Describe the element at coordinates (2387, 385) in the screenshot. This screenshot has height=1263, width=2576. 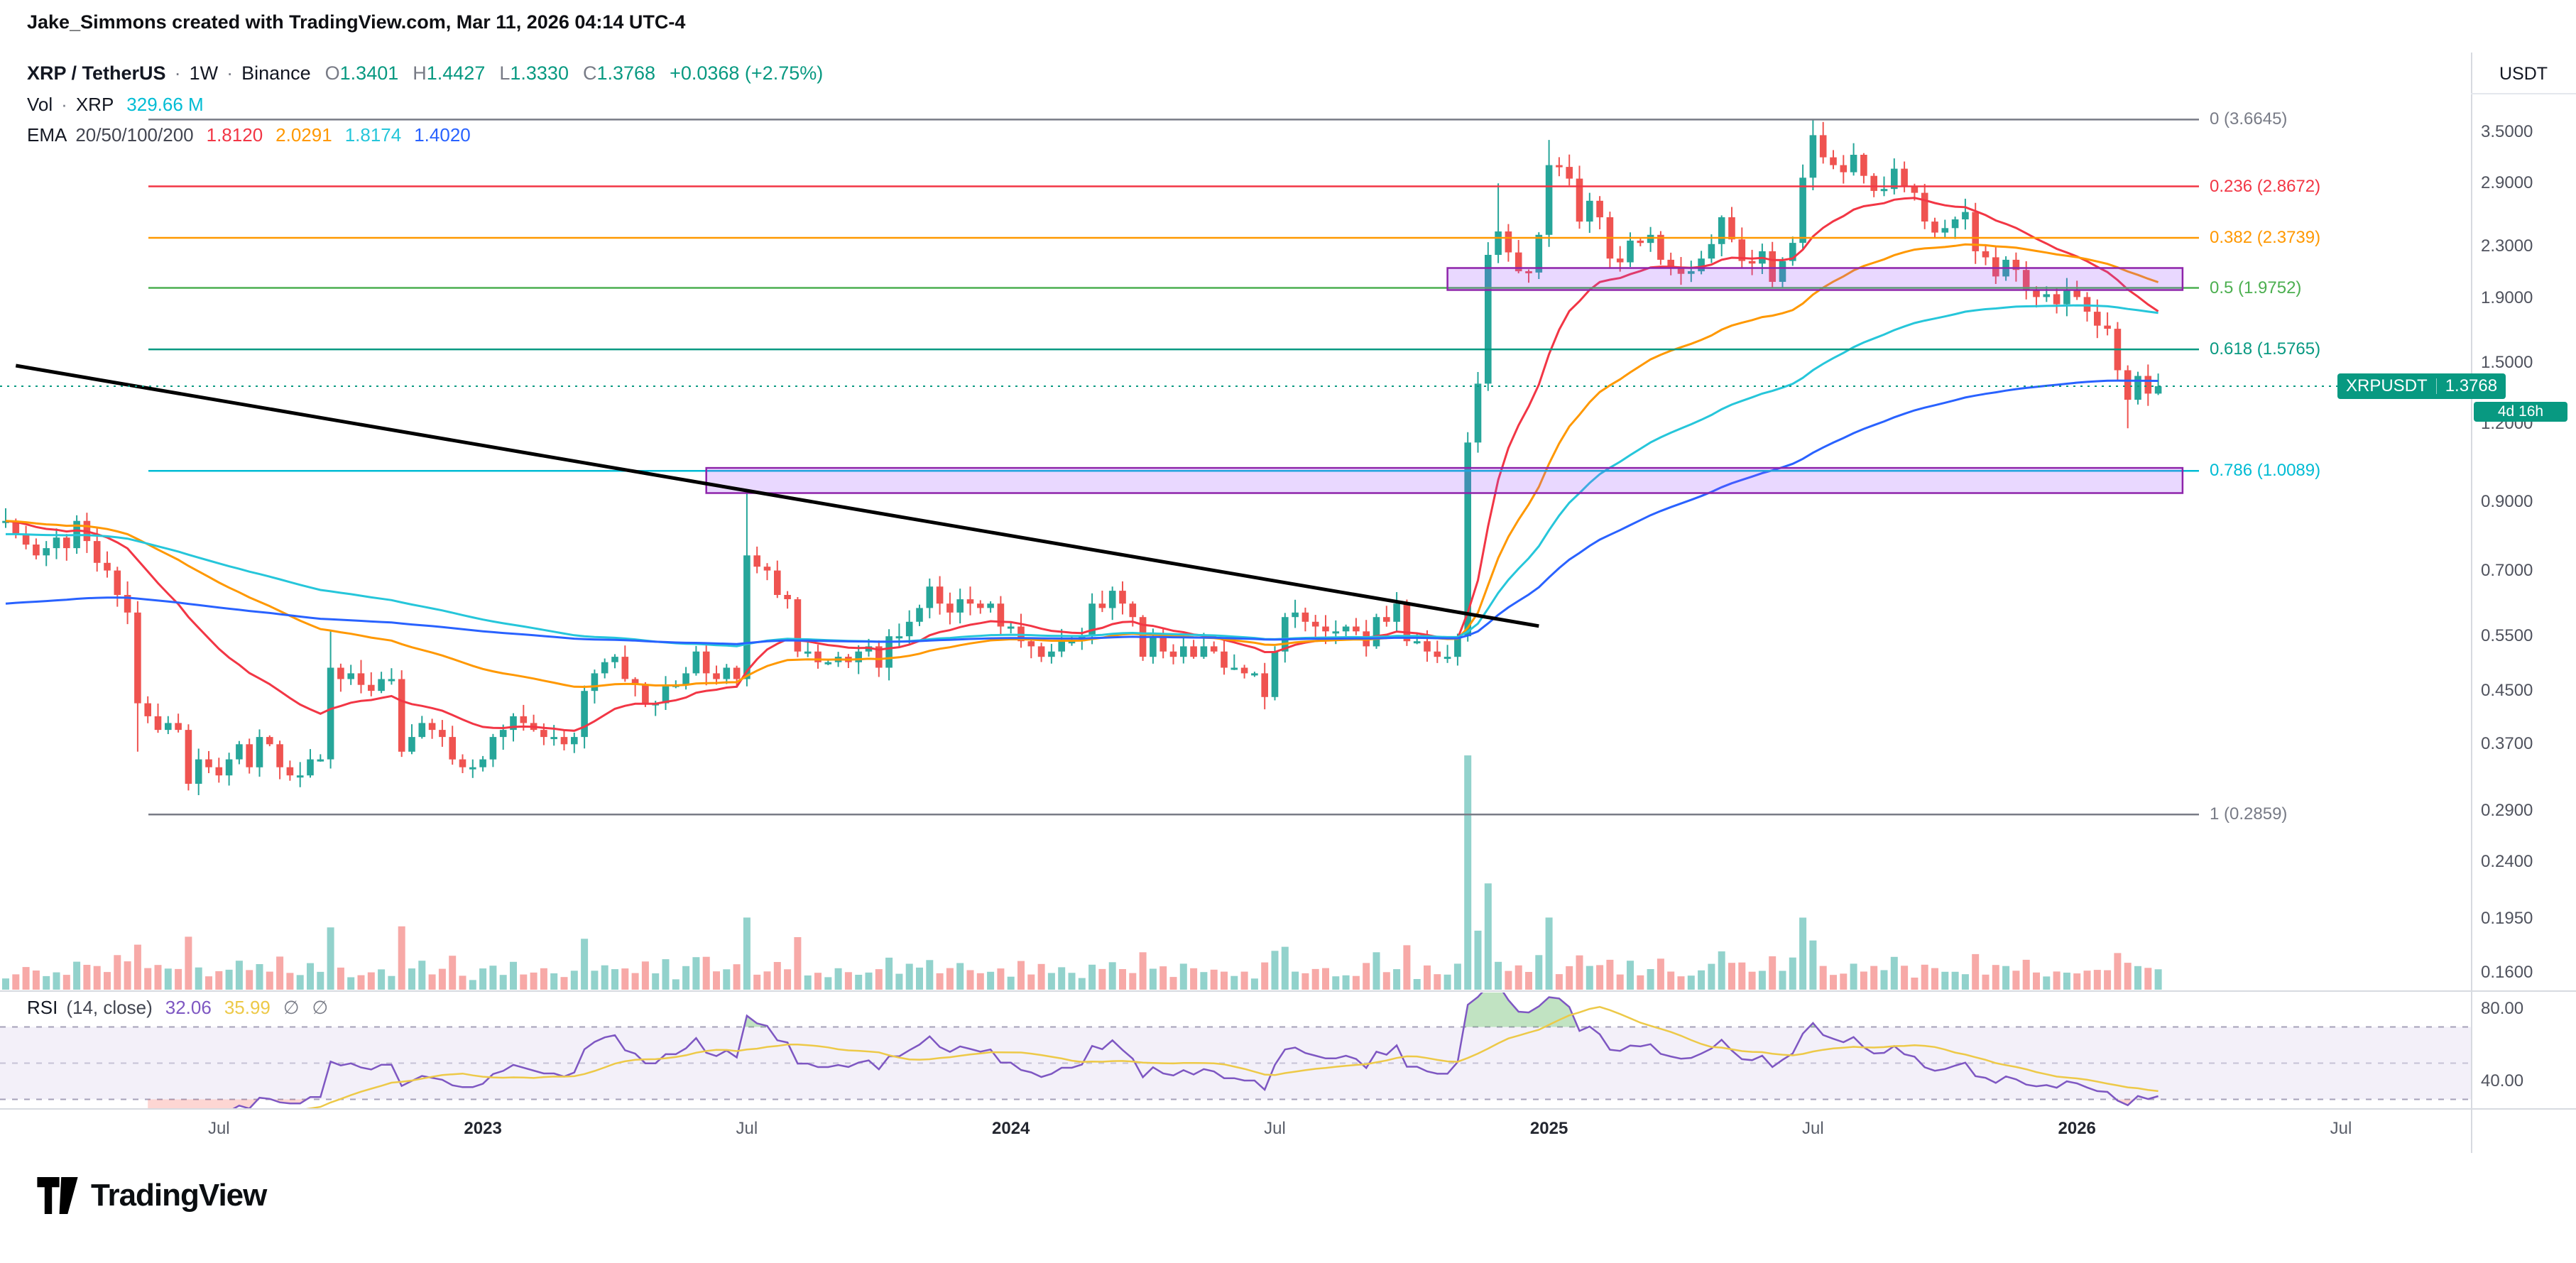
I see `badge-symbol: XRPUSDT` at that location.